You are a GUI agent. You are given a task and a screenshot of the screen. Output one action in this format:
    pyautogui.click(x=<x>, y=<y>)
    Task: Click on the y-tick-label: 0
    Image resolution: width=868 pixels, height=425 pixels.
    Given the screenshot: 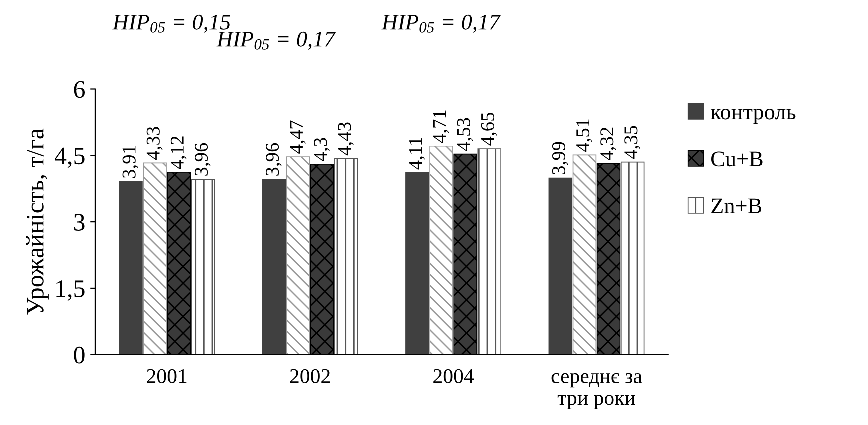 What is the action you would take?
    pyautogui.click(x=79, y=355)
    